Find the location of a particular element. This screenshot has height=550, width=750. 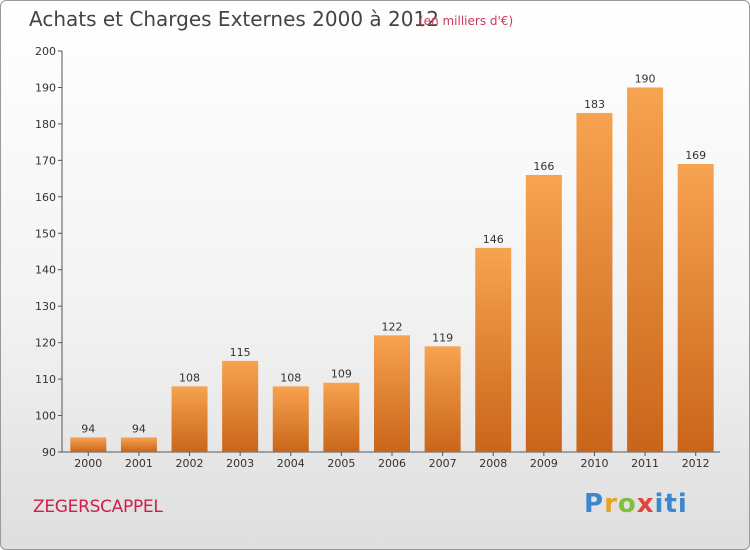

x-tick-label: 2003 is located at coordinates (240, 463).